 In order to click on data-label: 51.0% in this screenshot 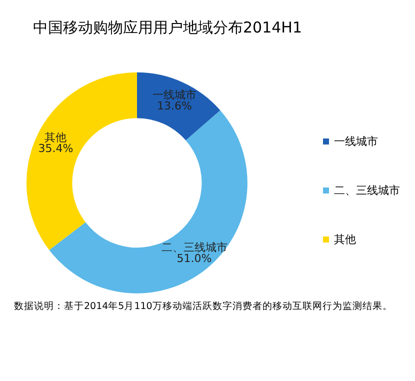, I will do `click(194, 259)`.